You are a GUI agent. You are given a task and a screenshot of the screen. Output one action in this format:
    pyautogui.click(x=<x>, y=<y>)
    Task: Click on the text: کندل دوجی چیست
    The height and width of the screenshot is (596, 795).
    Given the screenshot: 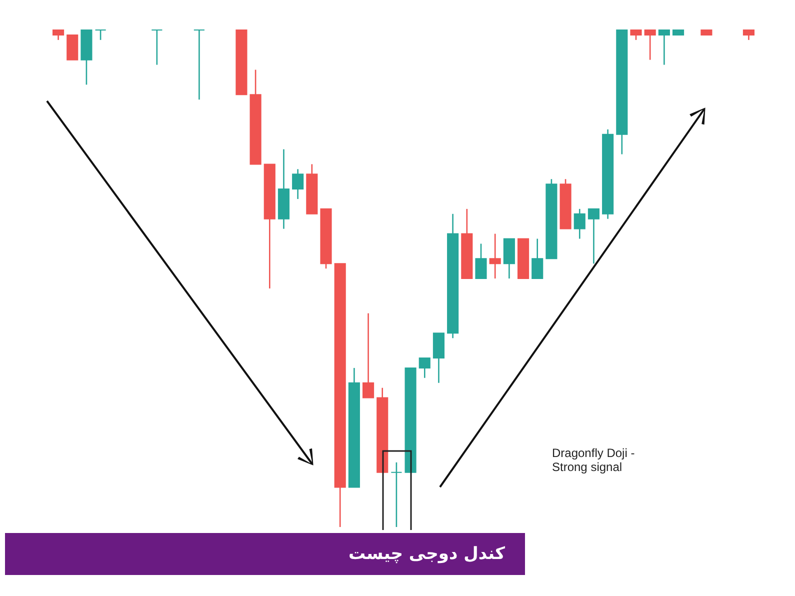 What is the action you would take?
    pyautogui.click(x=265, y=554)
    